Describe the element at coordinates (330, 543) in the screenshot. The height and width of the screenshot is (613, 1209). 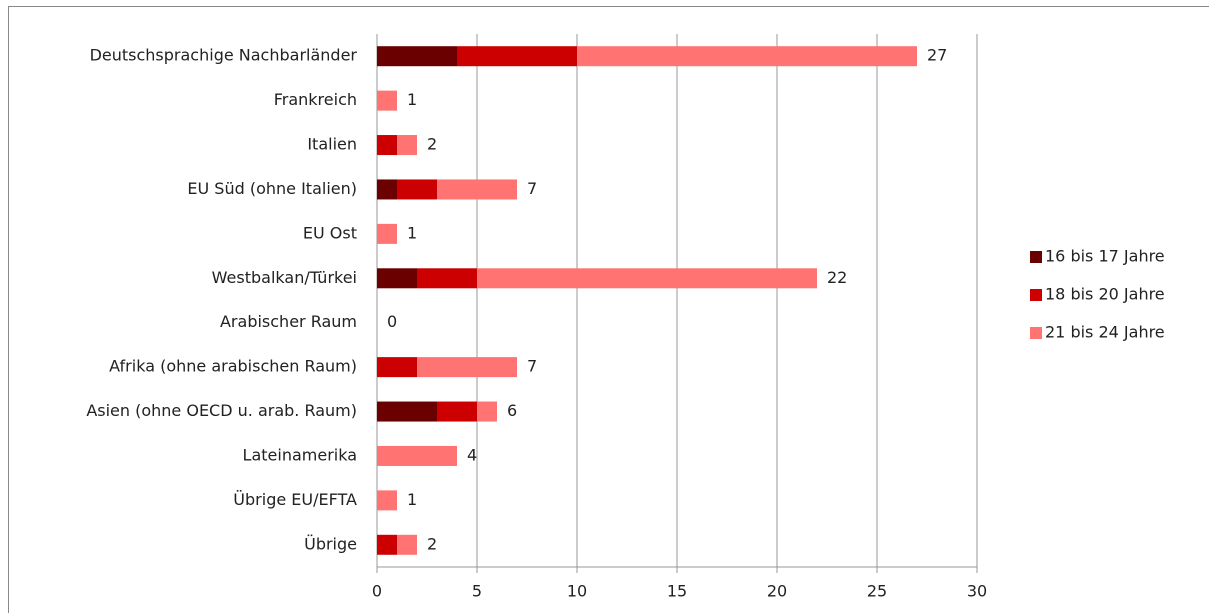
I see `y-tick-label: Übrige` at that location.